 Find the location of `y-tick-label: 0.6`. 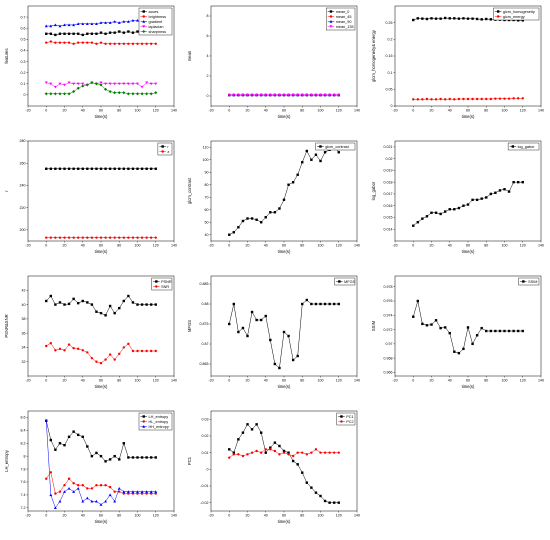

y-tick-label: 0.6 is located at coordinates (23, 28).